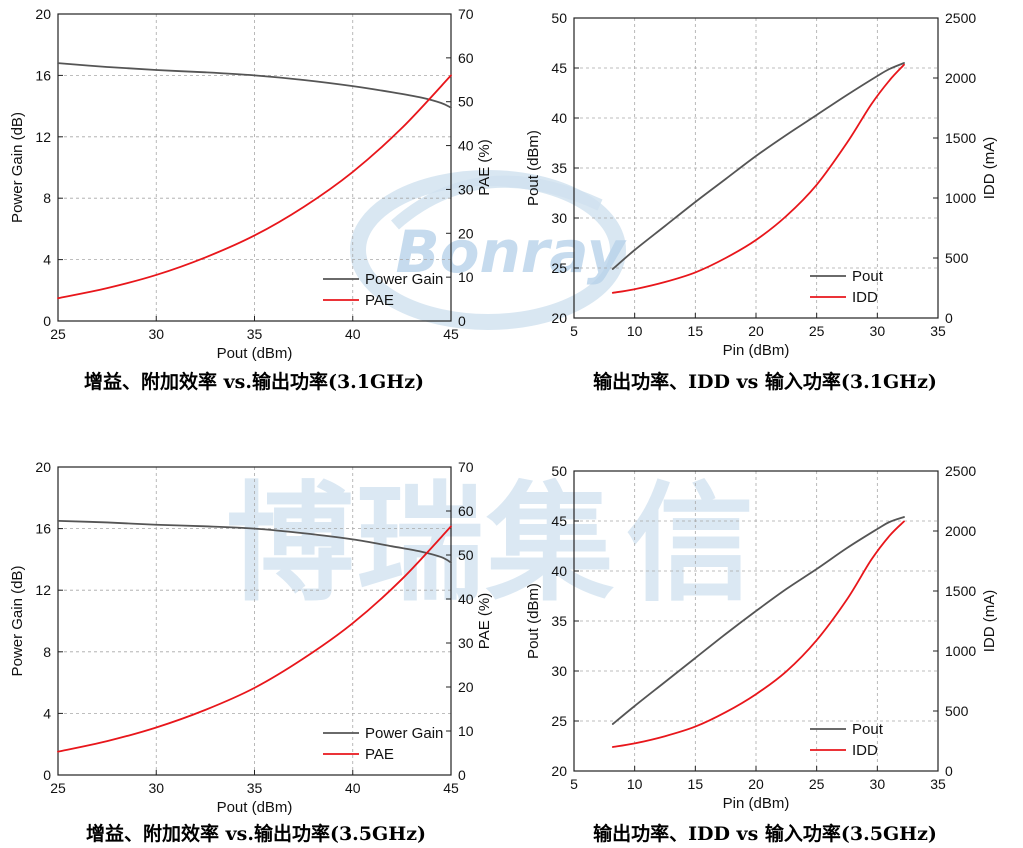  I want to click on chart-caption: 增益、附加效率 vs.输出功率(3.1GHz), so click(254, 381).